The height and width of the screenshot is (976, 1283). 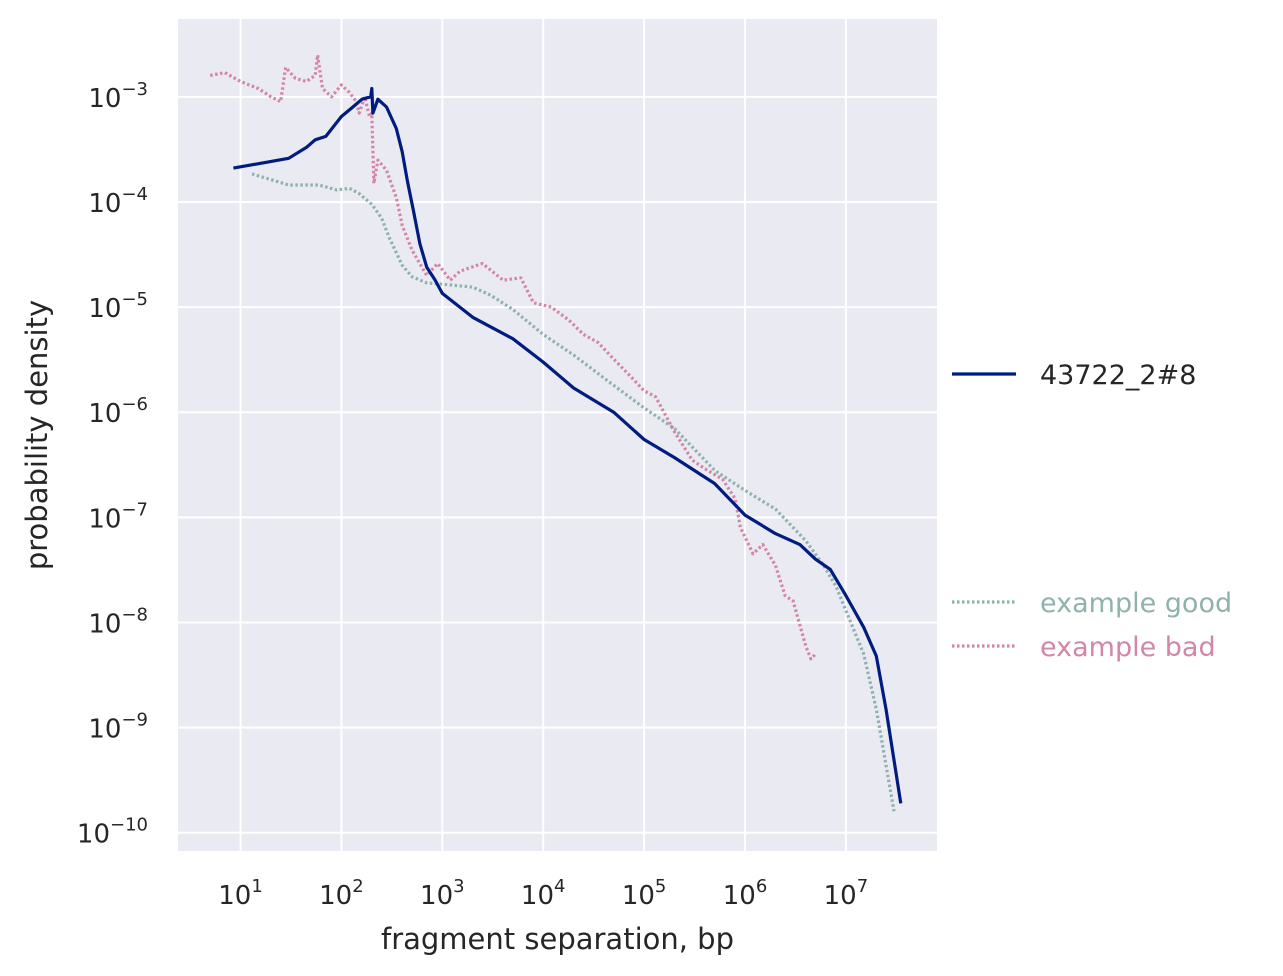 I want to click on y-tick-label: 10⁻¹⁰, so click(x=112, y=832).